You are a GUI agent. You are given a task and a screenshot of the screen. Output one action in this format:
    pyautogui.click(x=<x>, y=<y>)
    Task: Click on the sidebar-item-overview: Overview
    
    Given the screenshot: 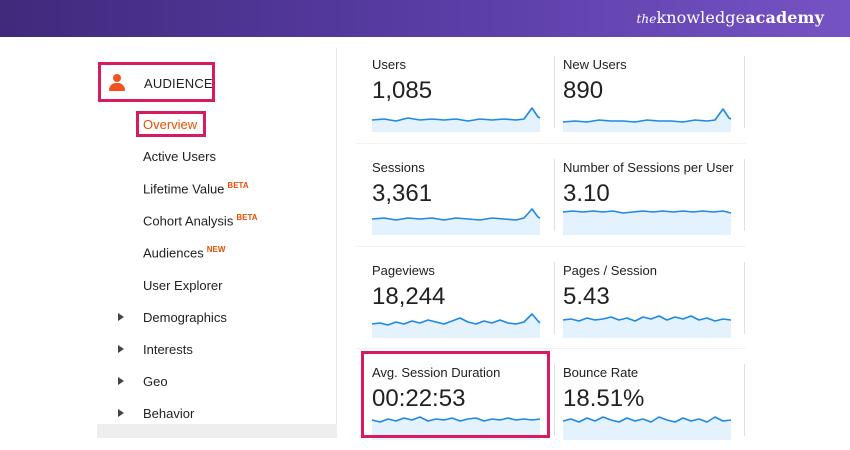 What is the action you would take?
    pyautogui.click(x=171, y=124)
    